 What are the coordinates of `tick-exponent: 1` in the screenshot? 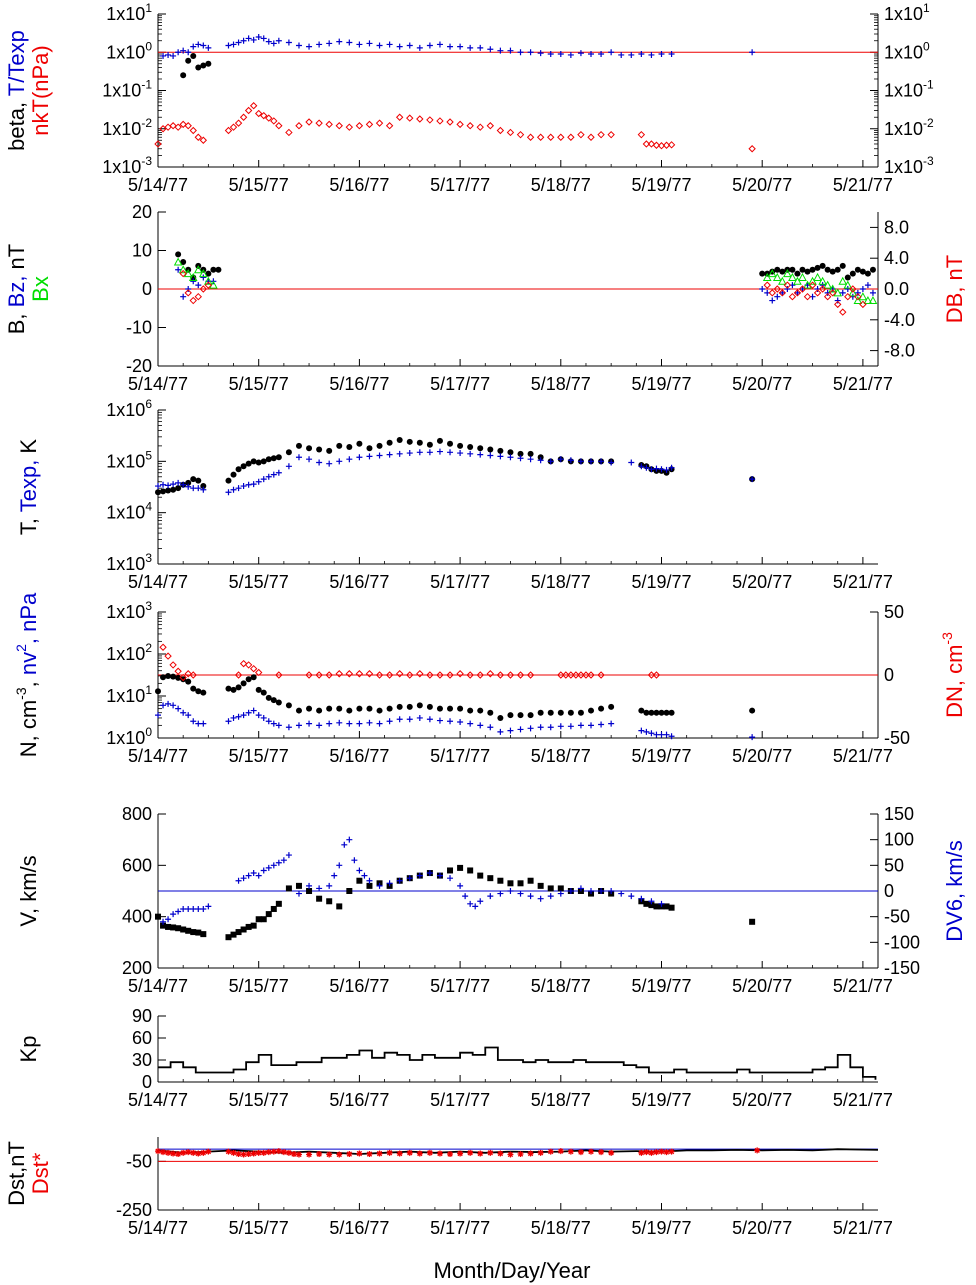 It's located at (148, 690).